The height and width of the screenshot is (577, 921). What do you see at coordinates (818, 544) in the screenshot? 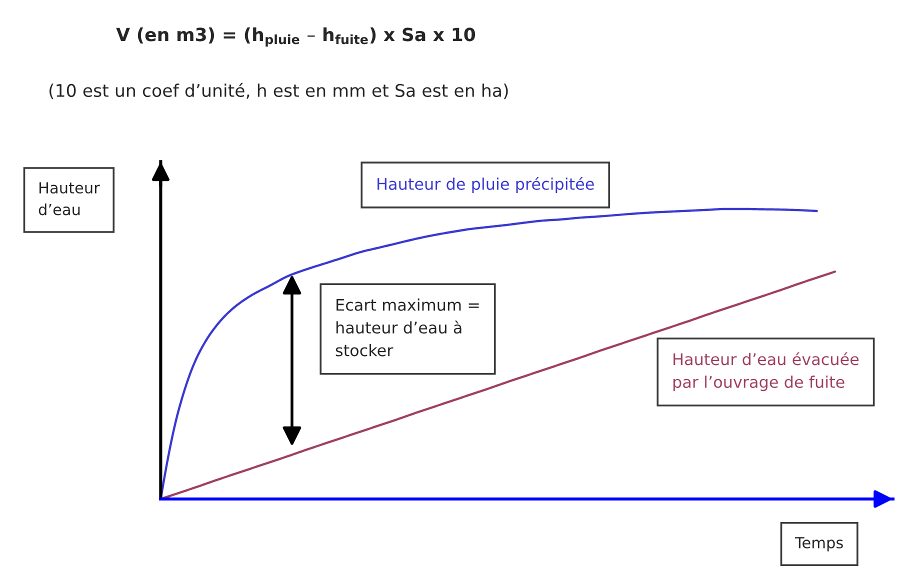
I see `x-axis-title: Temps` at bounding box center [818, 544].